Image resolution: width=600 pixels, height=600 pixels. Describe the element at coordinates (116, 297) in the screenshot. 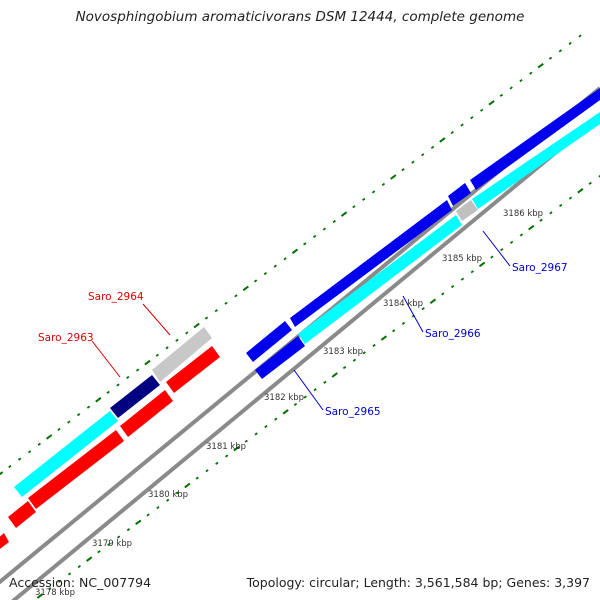

I see `gene-label: Saro_2964` at that location.